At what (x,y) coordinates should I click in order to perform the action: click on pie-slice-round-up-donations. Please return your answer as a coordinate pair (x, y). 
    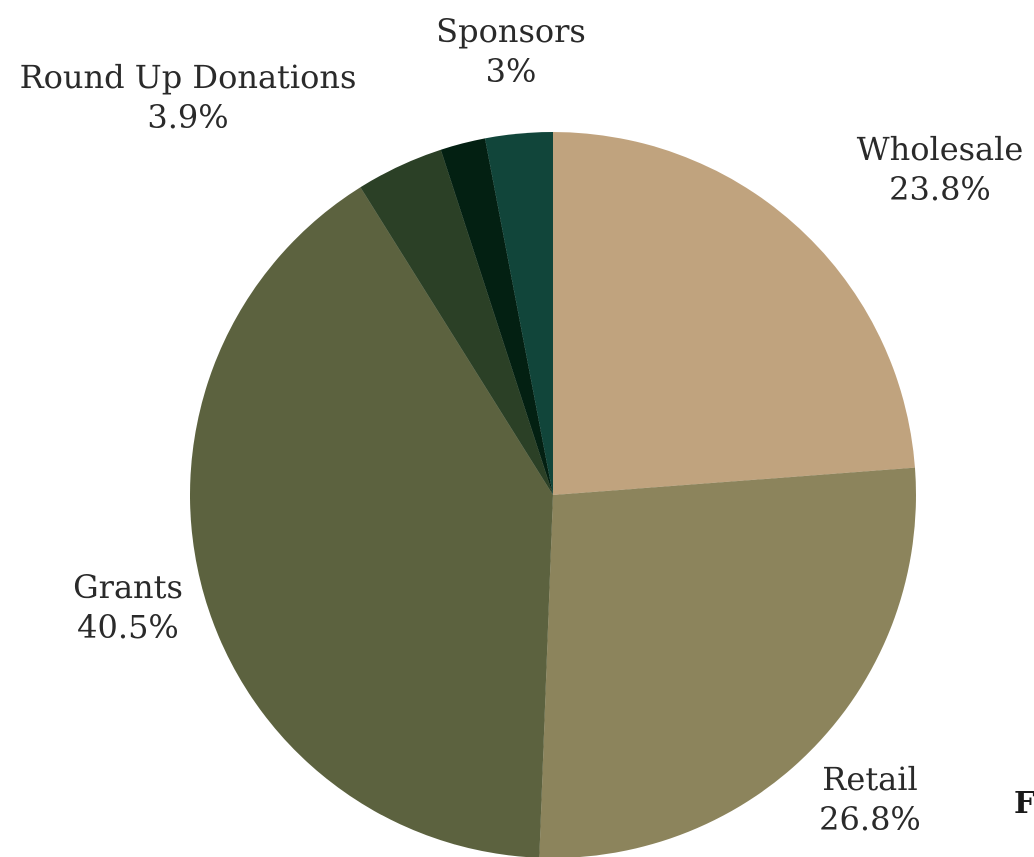
    Looking at the image, I should click on (456, 322).